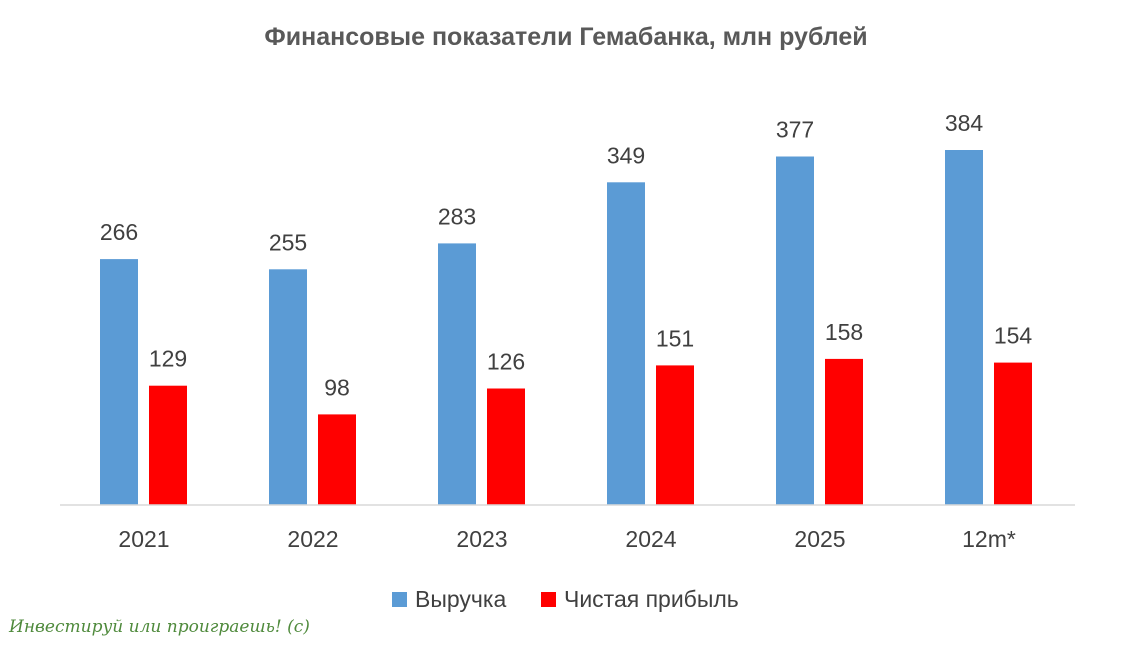 This screenshot has height=664, width=1129. I want to click on data-label-revenue-2: 283, so click(457, 216).